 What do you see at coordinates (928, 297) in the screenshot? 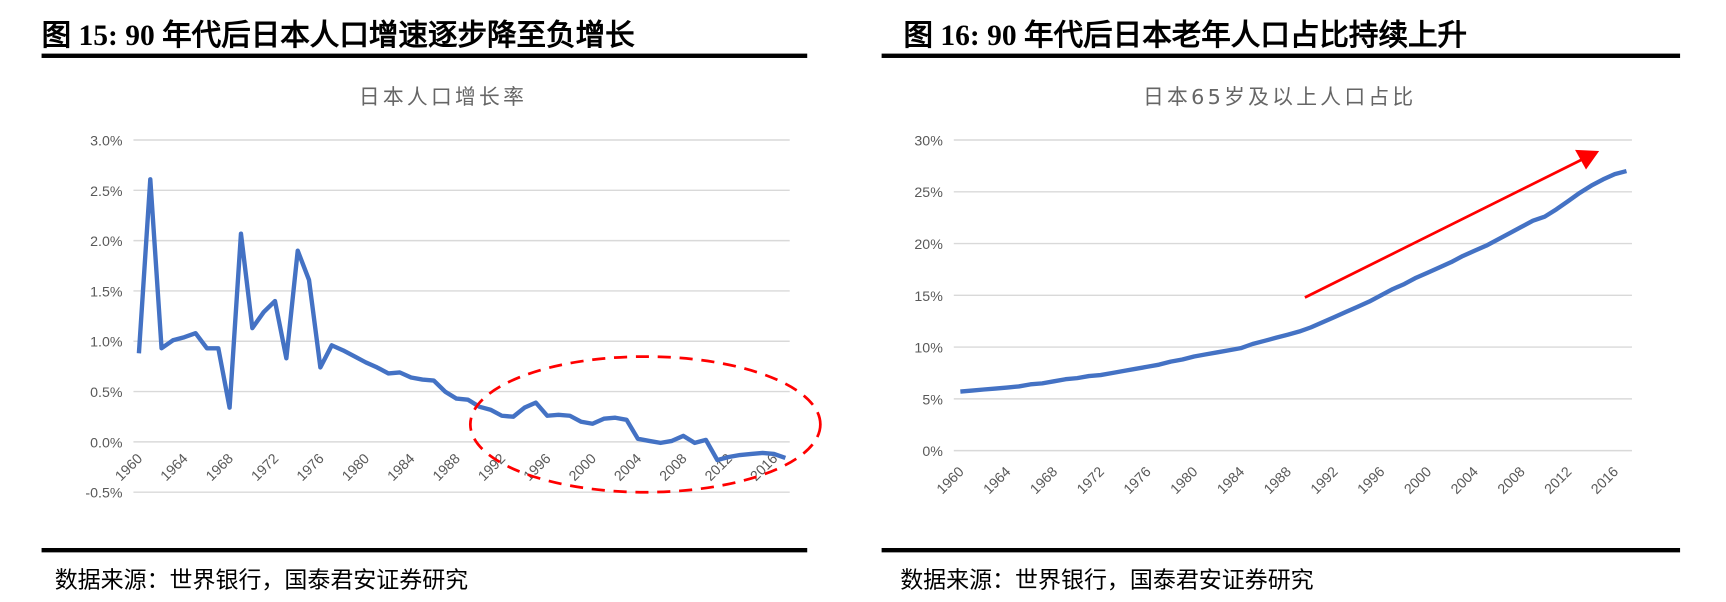
I see `y-tick-label: 15%` at bounding box center [928, 297].